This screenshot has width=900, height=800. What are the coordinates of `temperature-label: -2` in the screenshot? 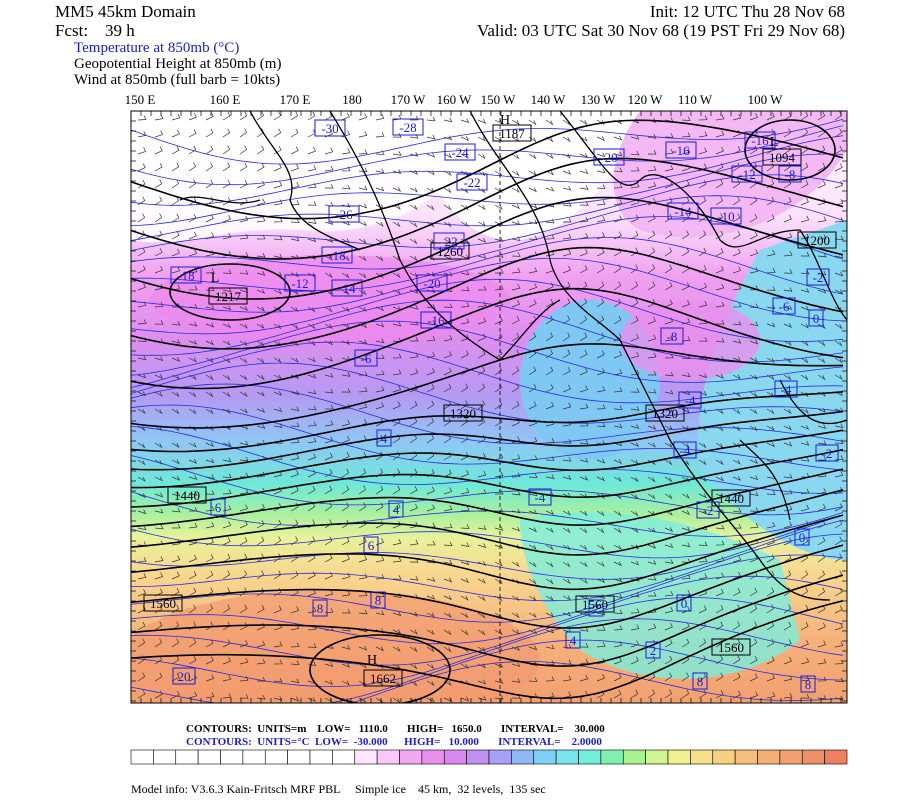 It's located at (818, 277).